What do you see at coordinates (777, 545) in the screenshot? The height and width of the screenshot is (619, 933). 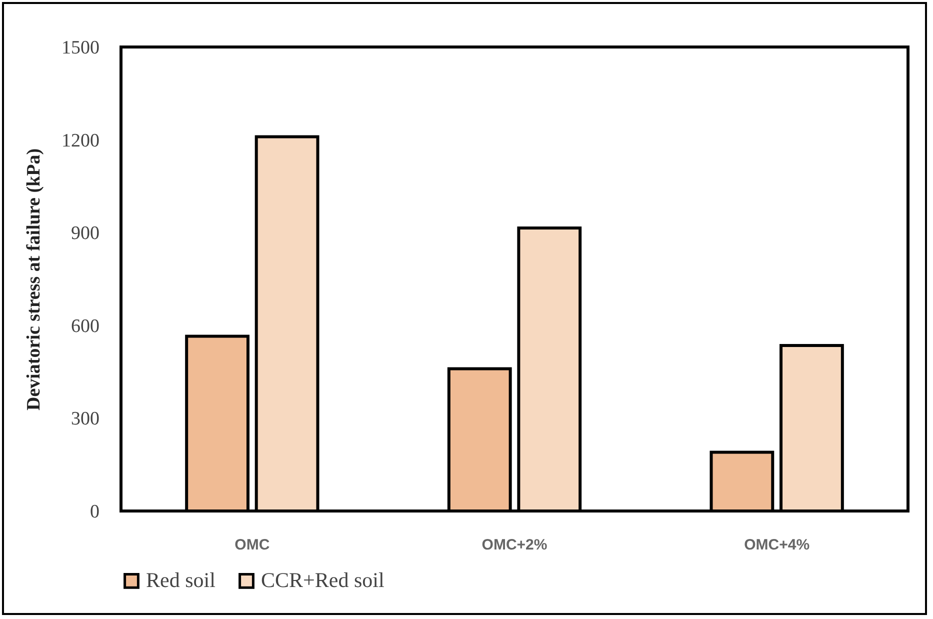 I see `x-tick-label: OMC+4%` at bounding box center [777, 545].